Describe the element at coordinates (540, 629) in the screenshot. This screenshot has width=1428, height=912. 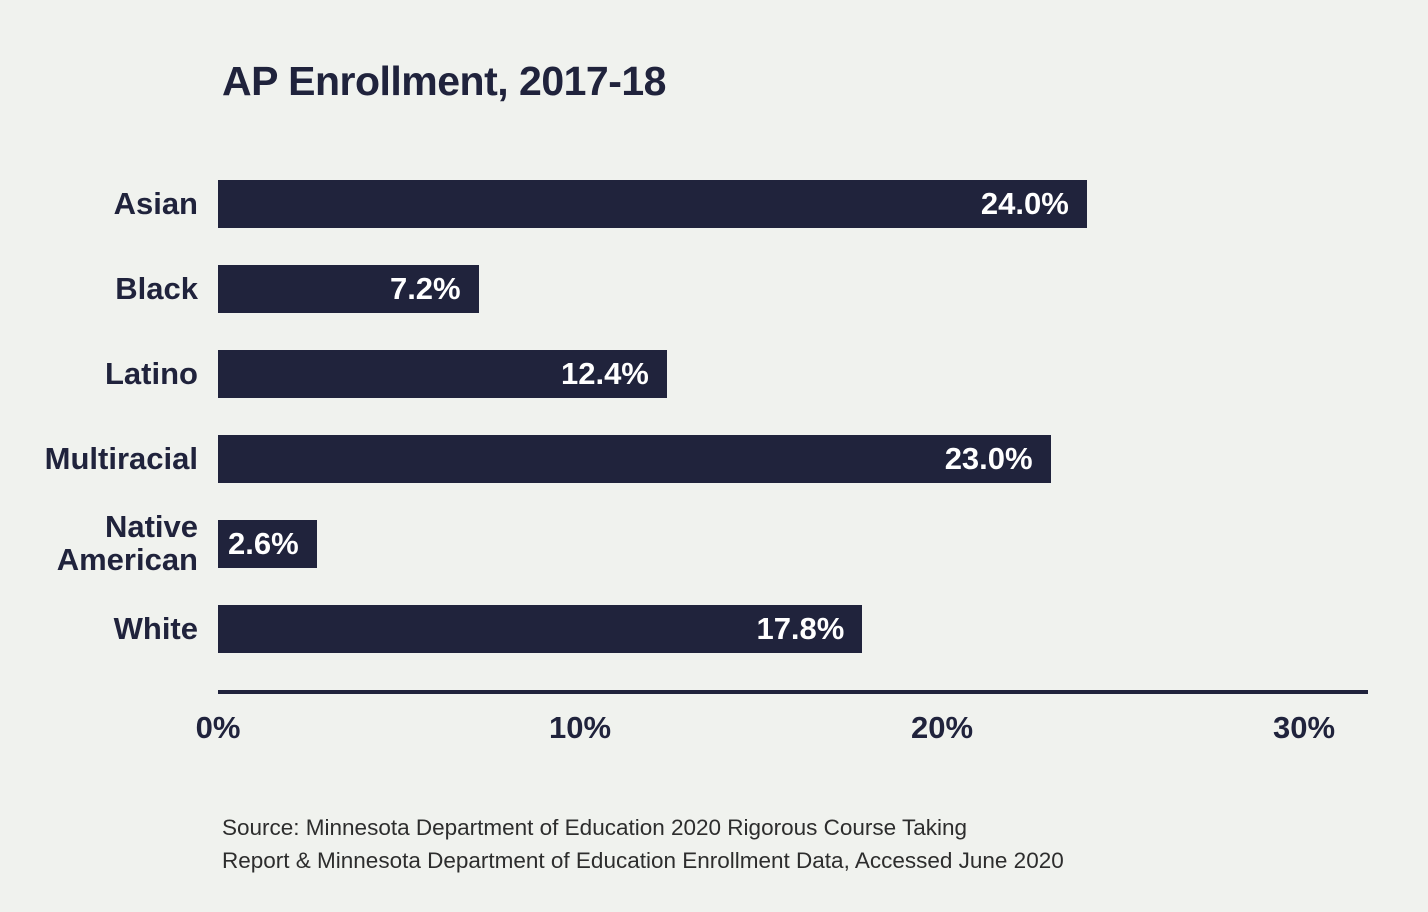
I see `bar: 17.8%` at that location.